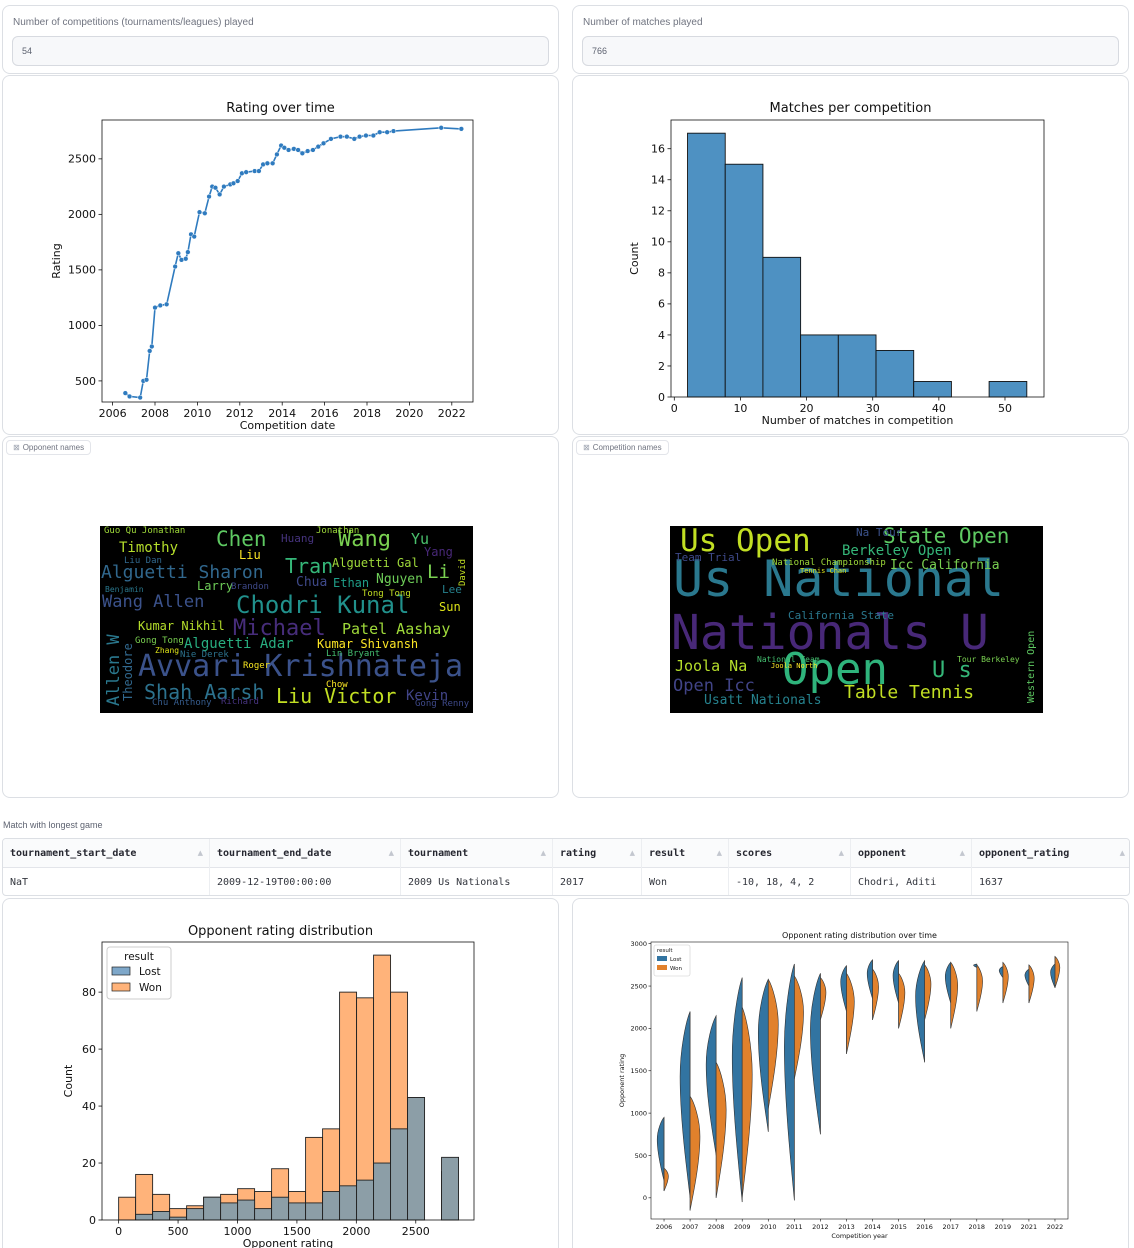 The height and width of the screenshot is (1248, 1134). I want to click on x-tick-label: 2021, so click(1029, 1227).